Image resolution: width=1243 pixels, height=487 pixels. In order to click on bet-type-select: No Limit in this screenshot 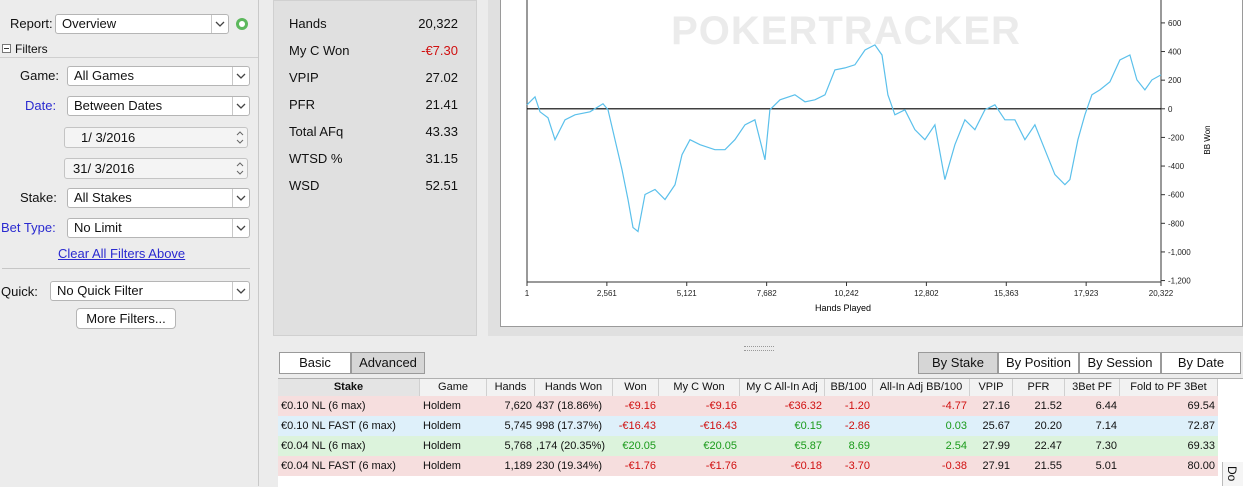, I will do `click(158, 228)`.